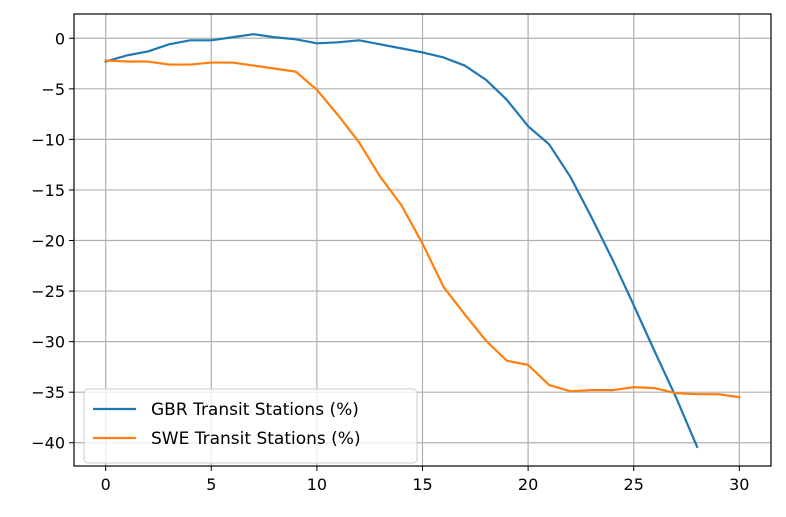 The width and height of the screenshot is (786, 517). What do you see at coordinates (256, 439) in the screenshot?
I see `legend-label: SWE Transit Stations (%)` at bounding box center [256, 439].